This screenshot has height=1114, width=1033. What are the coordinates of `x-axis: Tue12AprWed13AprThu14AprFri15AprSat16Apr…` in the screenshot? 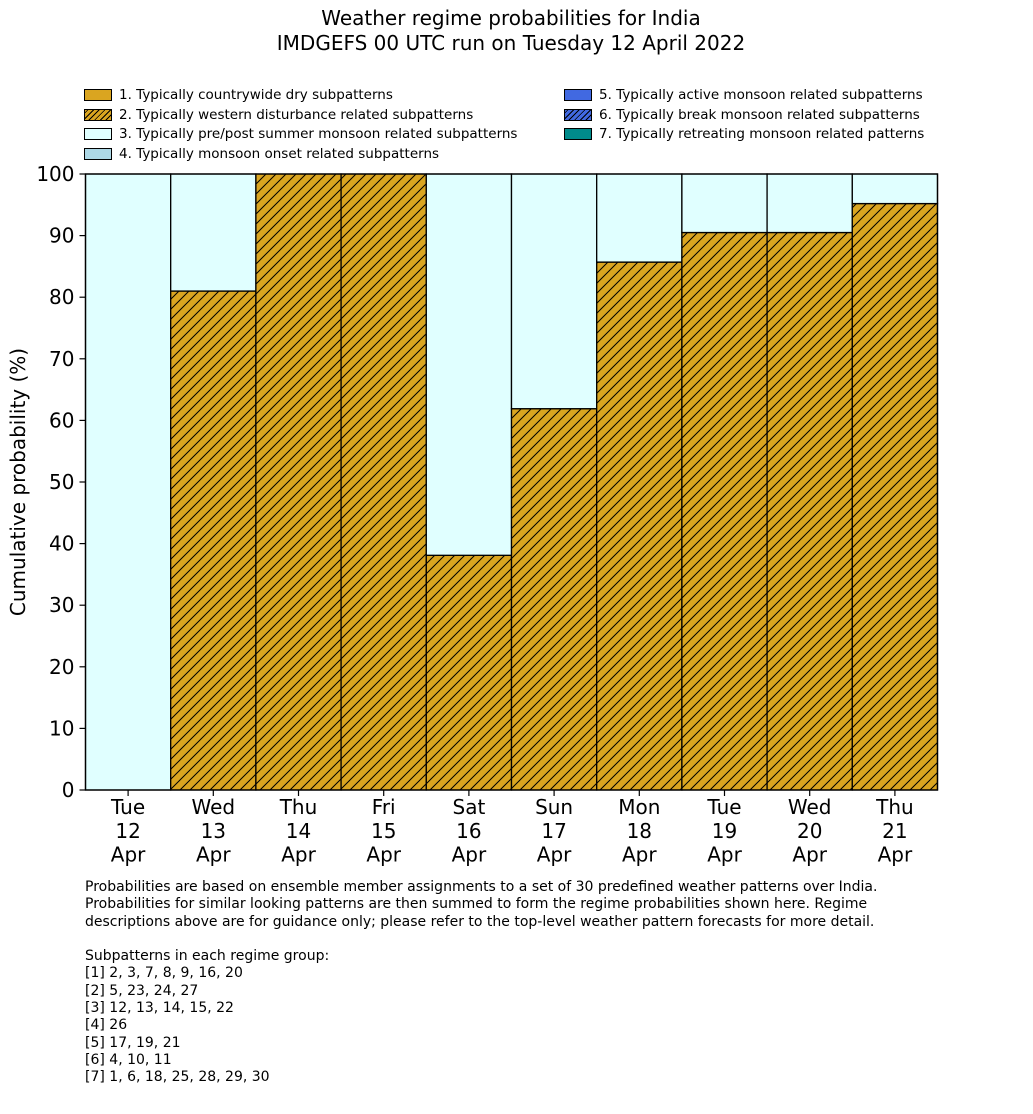 It's located at (512, 828).